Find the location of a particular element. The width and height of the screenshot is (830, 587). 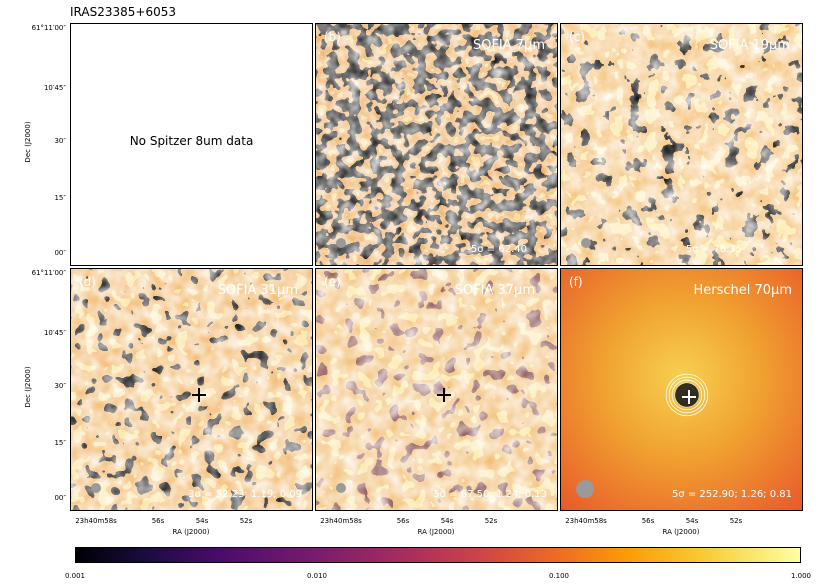

sigma-label: 5σ = 67.50; 1.24; 0.13 is located at coordinates (490, 494).